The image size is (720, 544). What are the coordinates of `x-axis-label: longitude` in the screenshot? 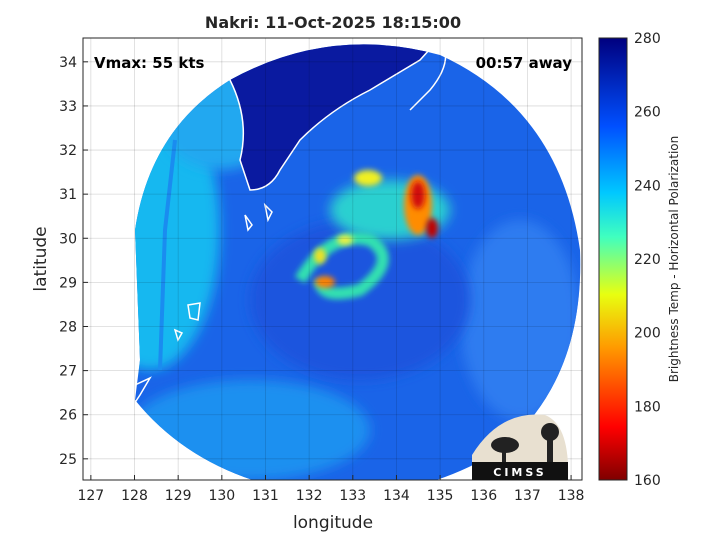 It's located at (333, 523).